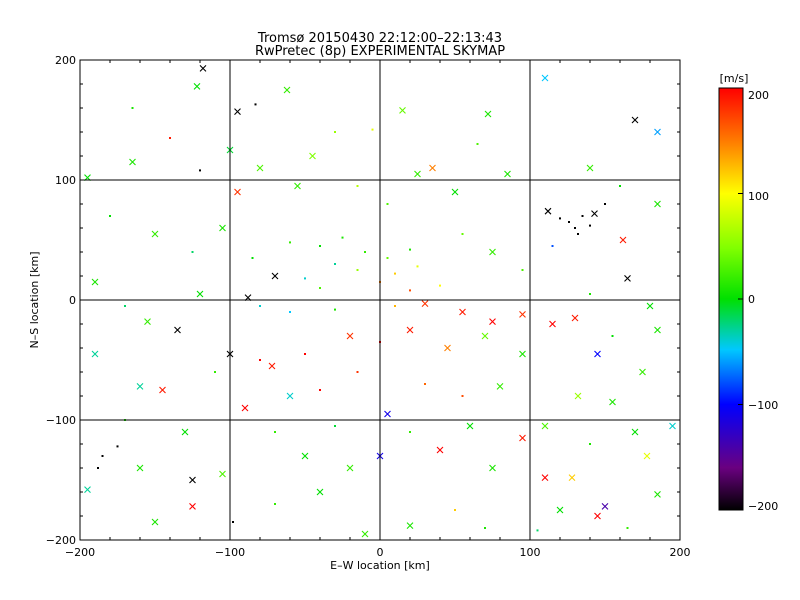  I want to click on colorbar-unit-label: [m/s], so click(734, 78).